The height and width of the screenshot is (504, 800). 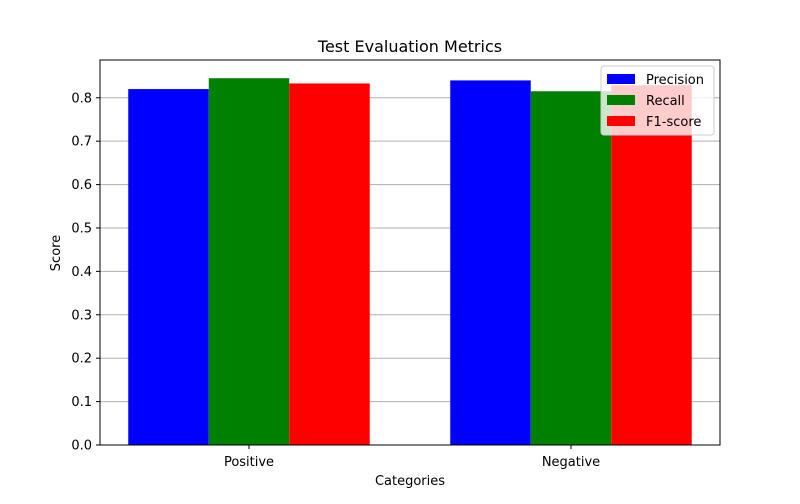 I want to click on y-tick-label: 0.8, so click(x=81, y=98).